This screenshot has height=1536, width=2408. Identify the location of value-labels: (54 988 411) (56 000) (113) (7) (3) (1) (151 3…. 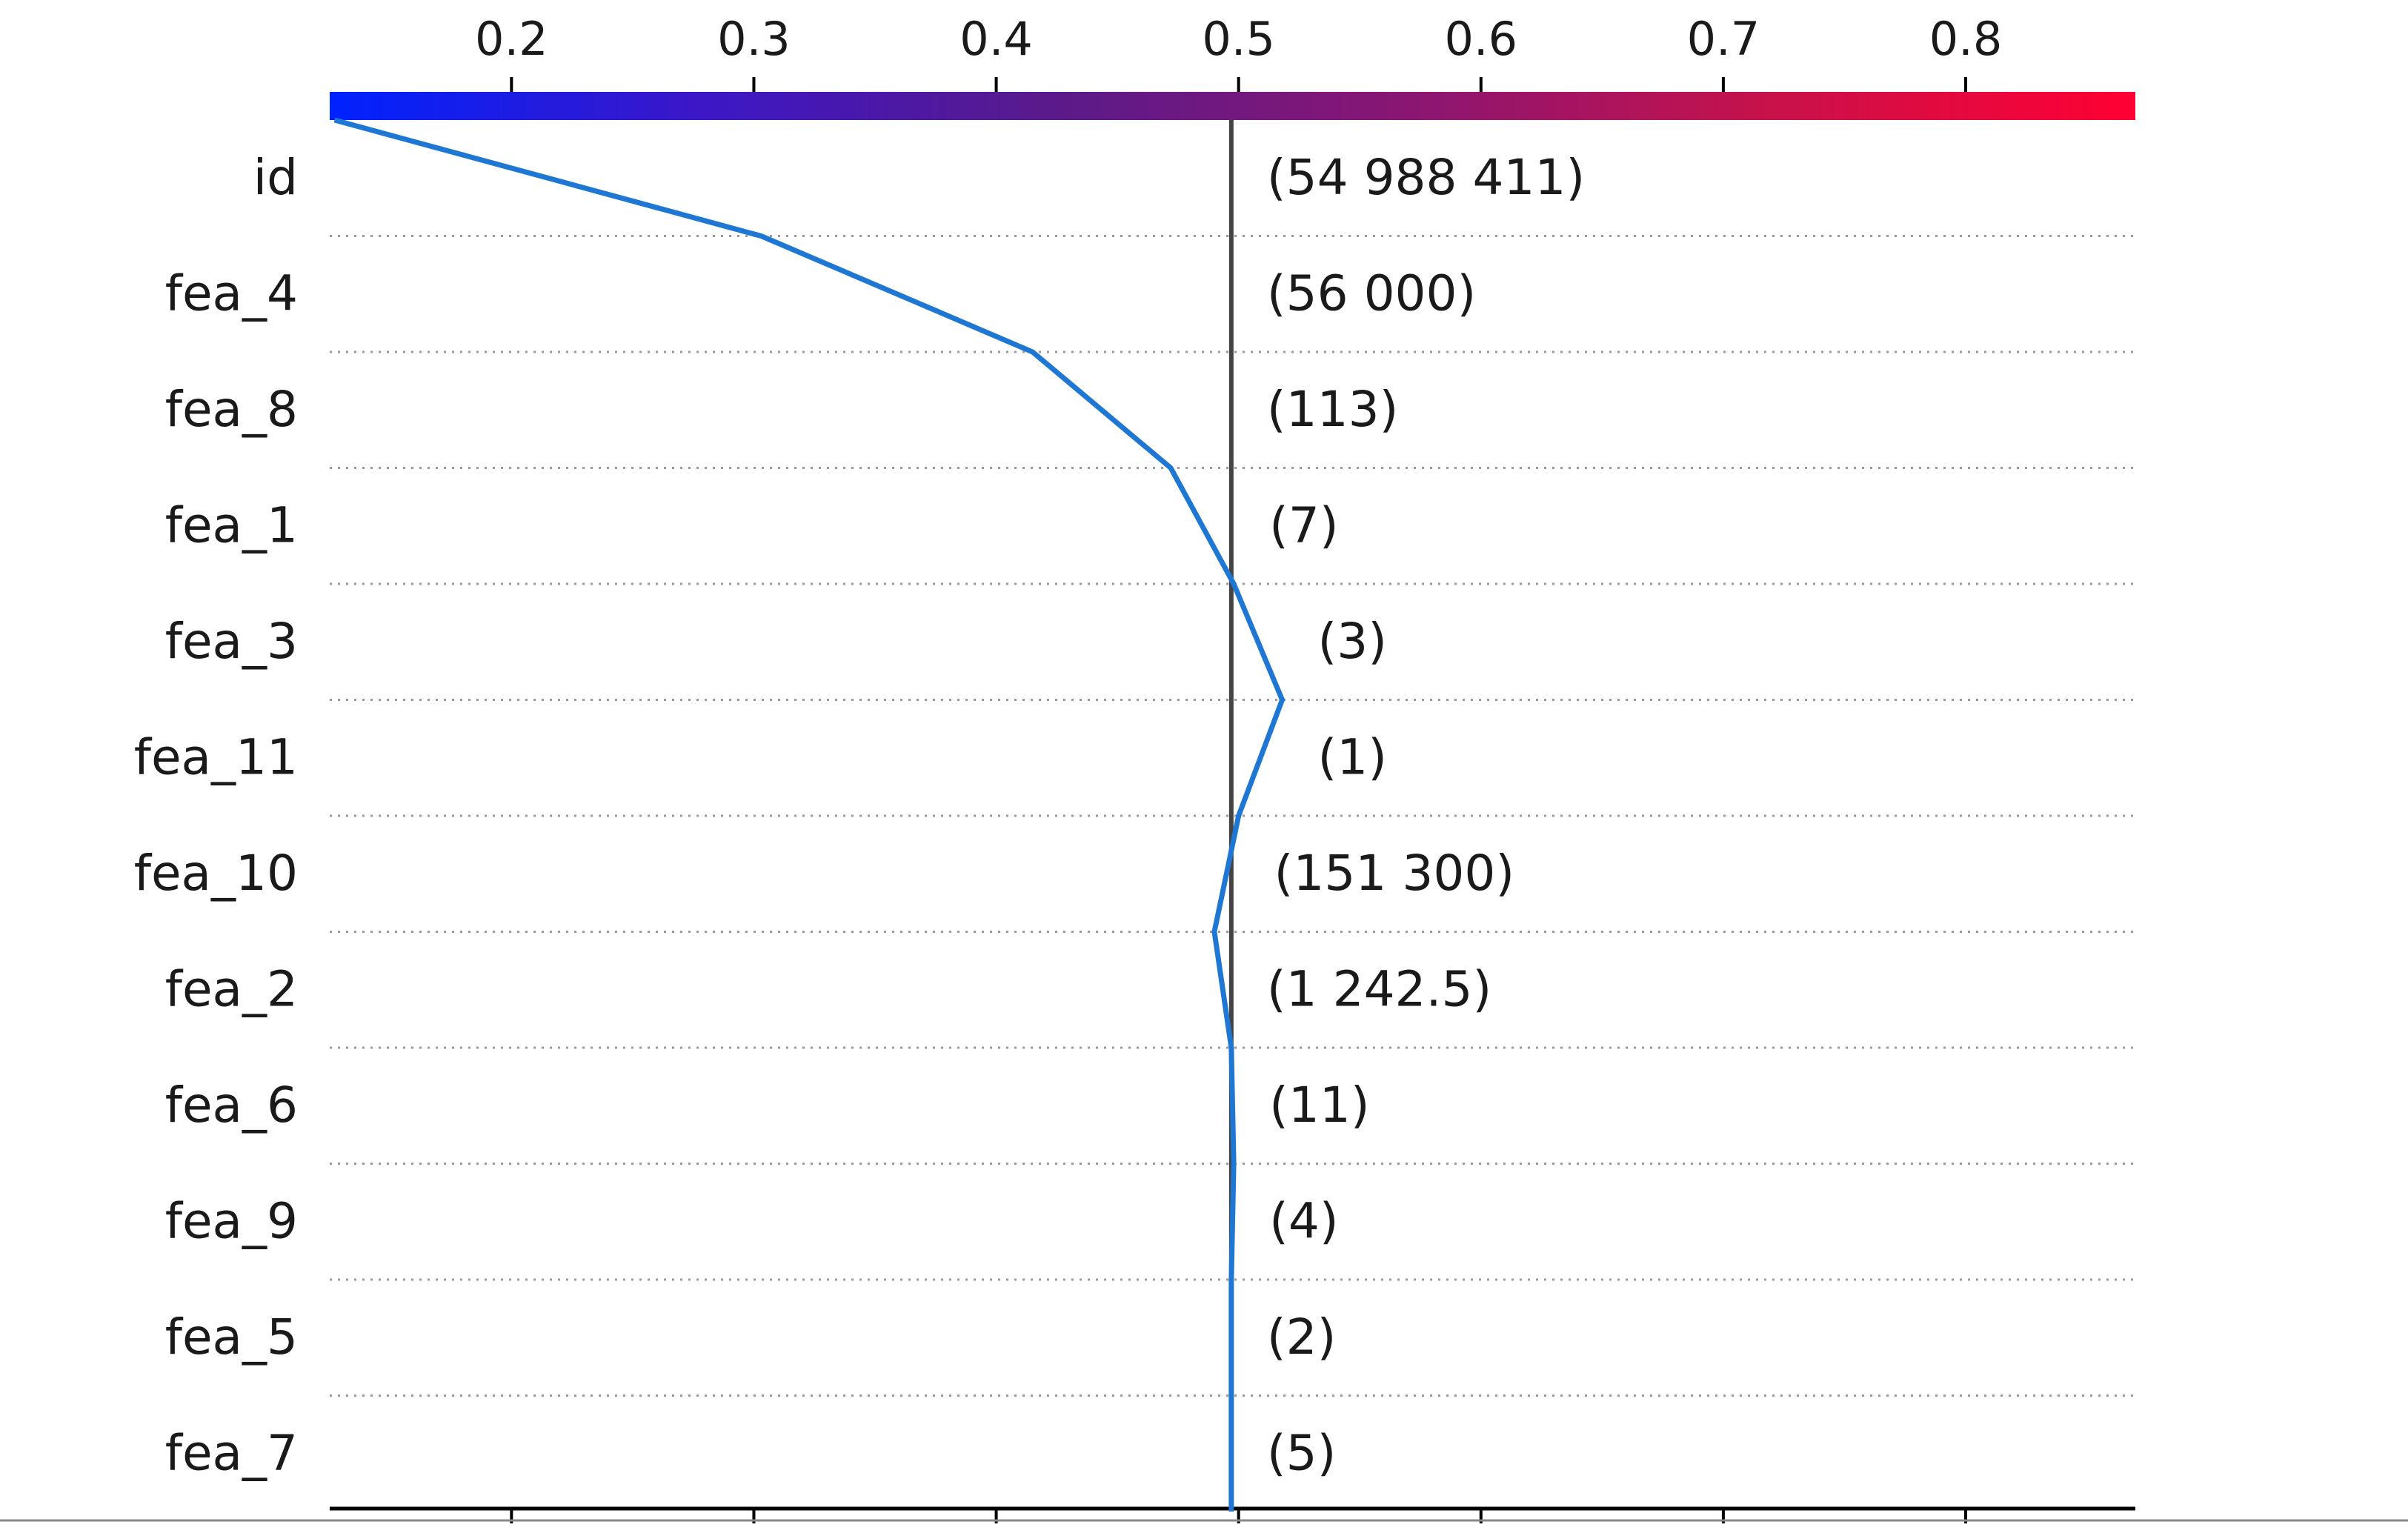
(1426, 815).